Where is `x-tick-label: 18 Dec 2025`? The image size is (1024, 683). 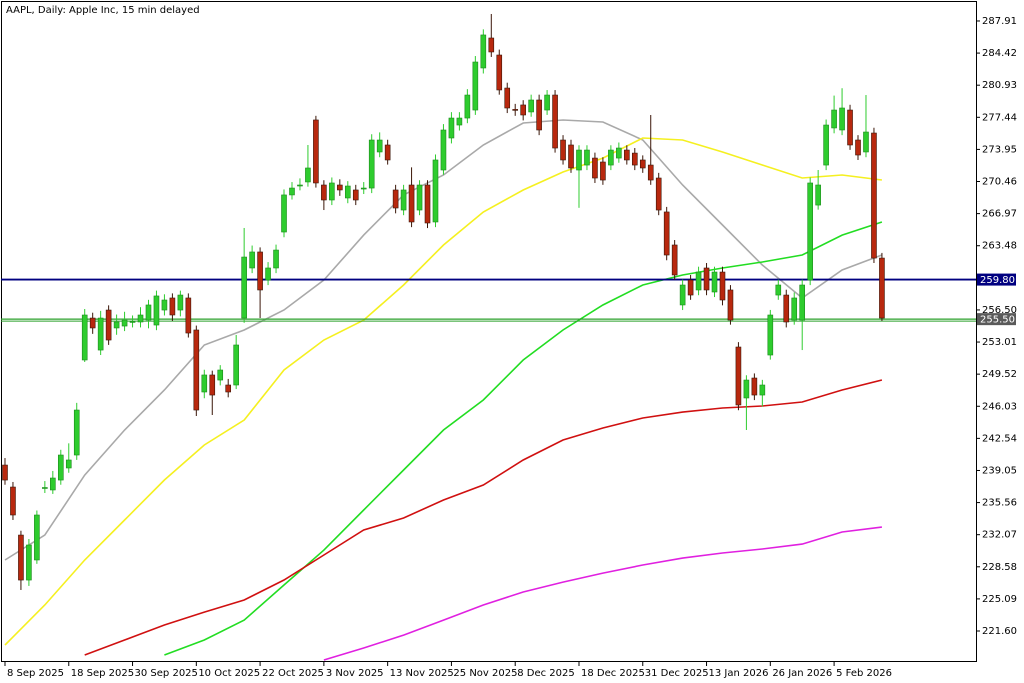
x-tick-label: 18 Dec 2025 is located at coordinates (613, 673).